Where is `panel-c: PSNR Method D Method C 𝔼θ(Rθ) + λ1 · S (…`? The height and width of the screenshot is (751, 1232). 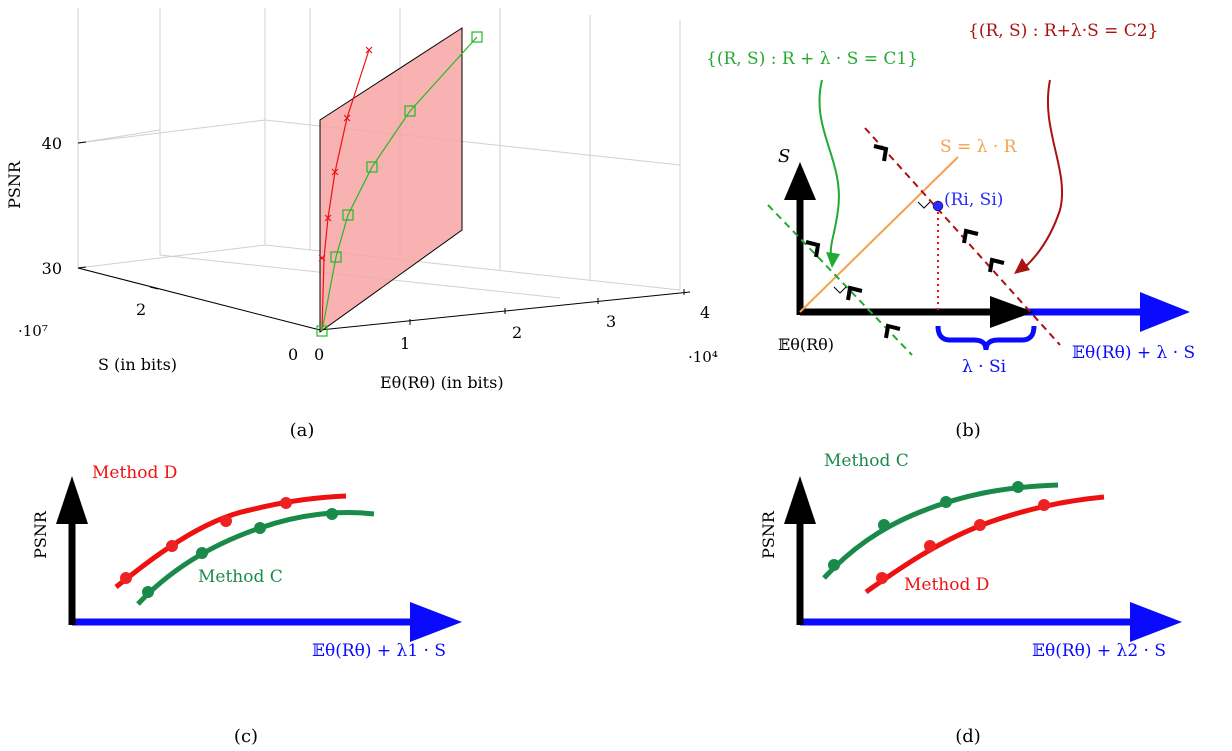 panel-c: PSNR Method D Method C 𝔼θ(Rθ) + λ1 · S (… is located at coordinates (246, 605).